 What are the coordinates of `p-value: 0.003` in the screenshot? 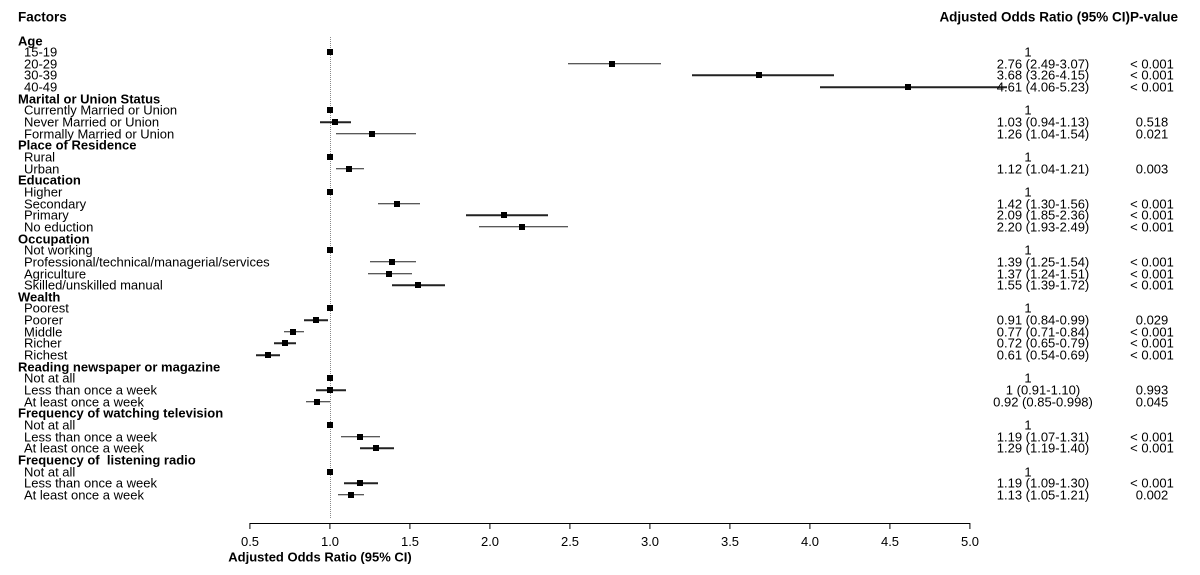 It's located at (1152, 169).